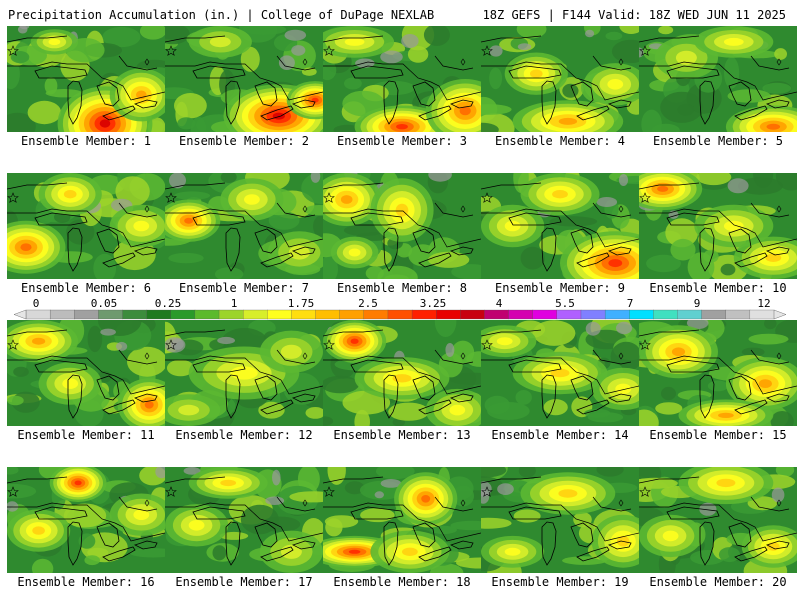  Describe the element at coordinates (718, 582) in the screenshot. I see `ensemble-member-label: Ensemble Member: 20` at that location.